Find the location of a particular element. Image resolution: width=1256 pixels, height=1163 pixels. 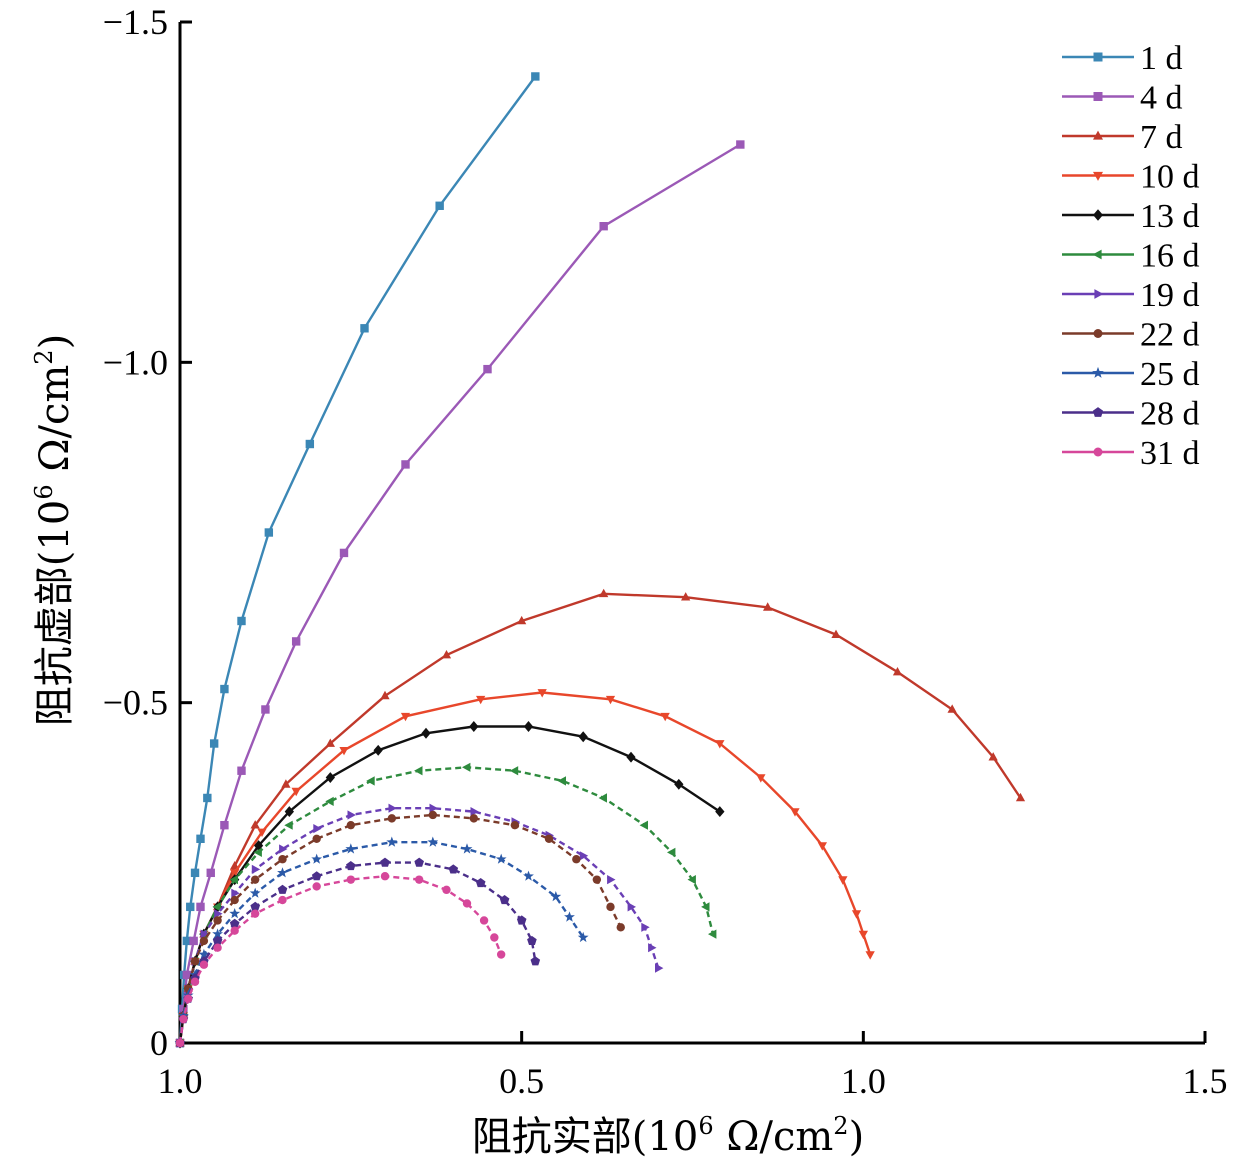

legend-item-2: 7 d is located at coordinates (1122, 137).